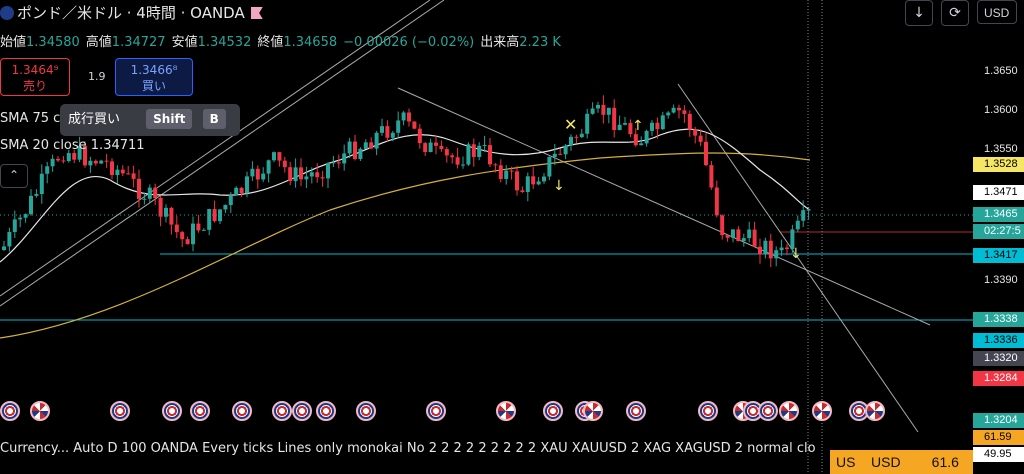 The image size is (1024, 474). I want to click on price-marker-label: 1.3417, so click(998, 255).